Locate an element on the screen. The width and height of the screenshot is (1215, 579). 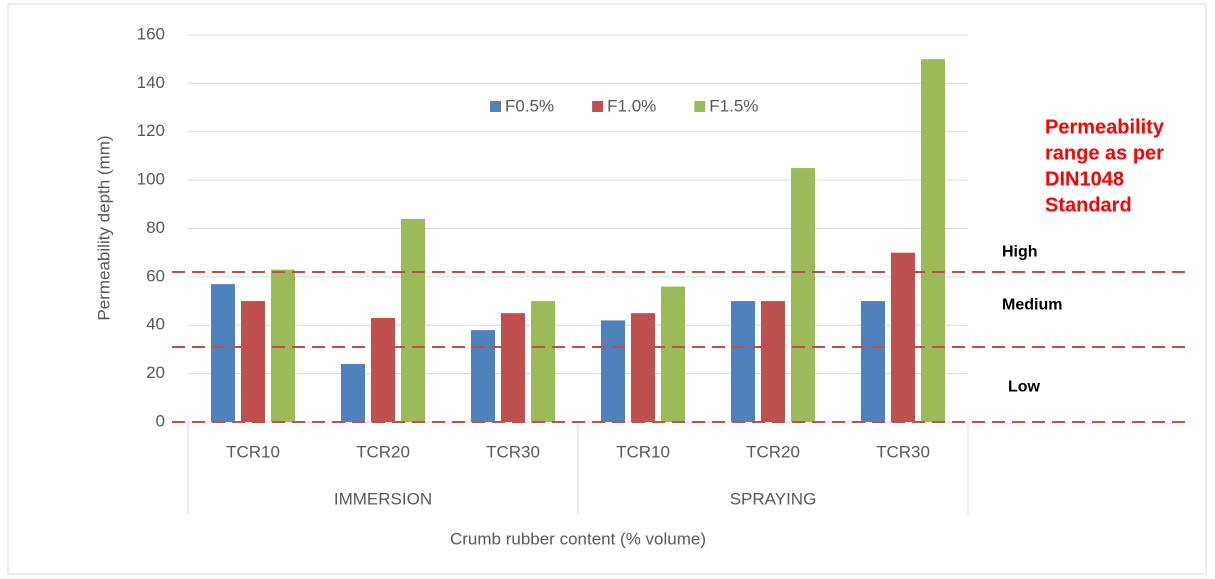
y-tick-label: 120 is located at coordinates (151, 130).